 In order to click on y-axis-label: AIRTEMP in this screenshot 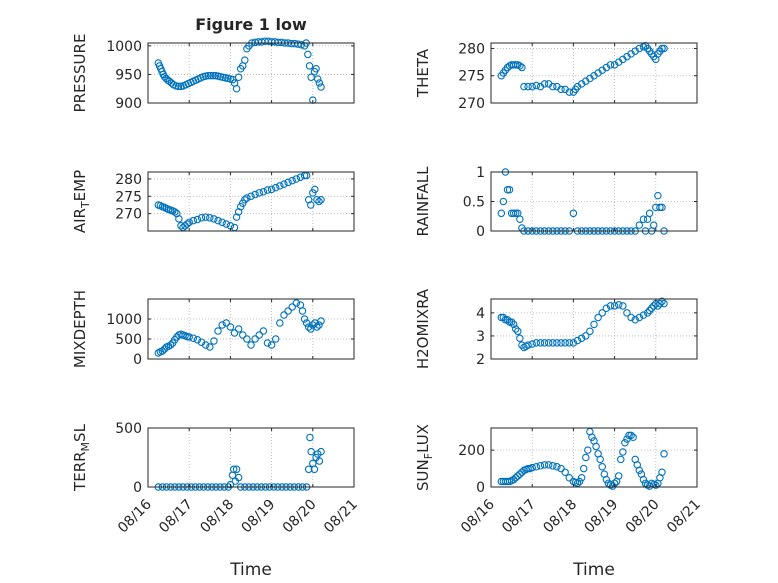, I will do `click(81, 201)`.